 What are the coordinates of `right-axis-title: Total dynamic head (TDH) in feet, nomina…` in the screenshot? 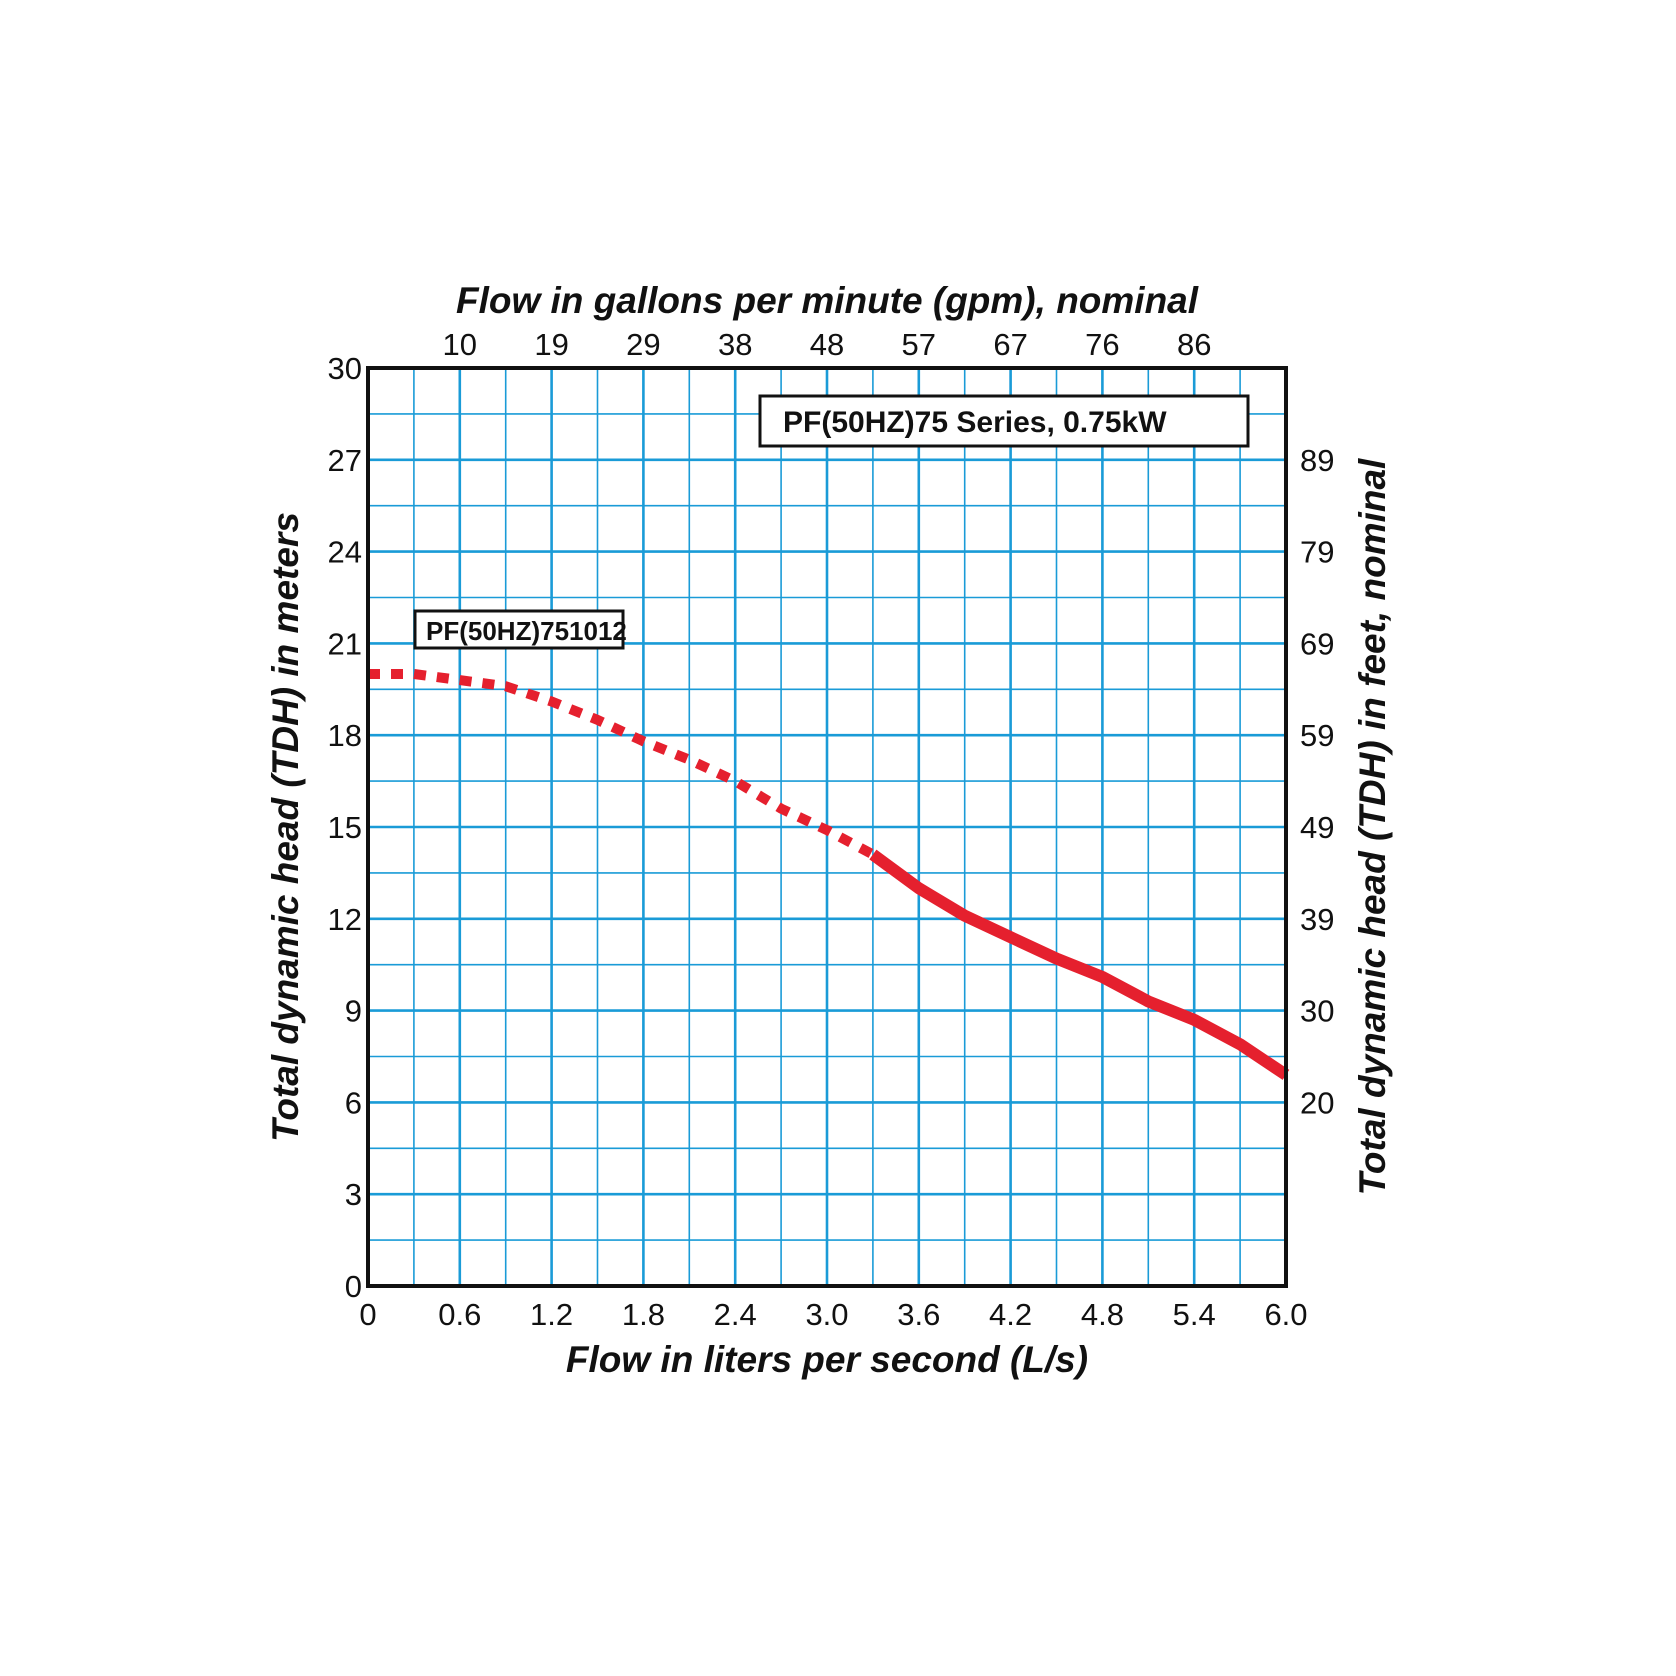 It's located at (1372, 826).